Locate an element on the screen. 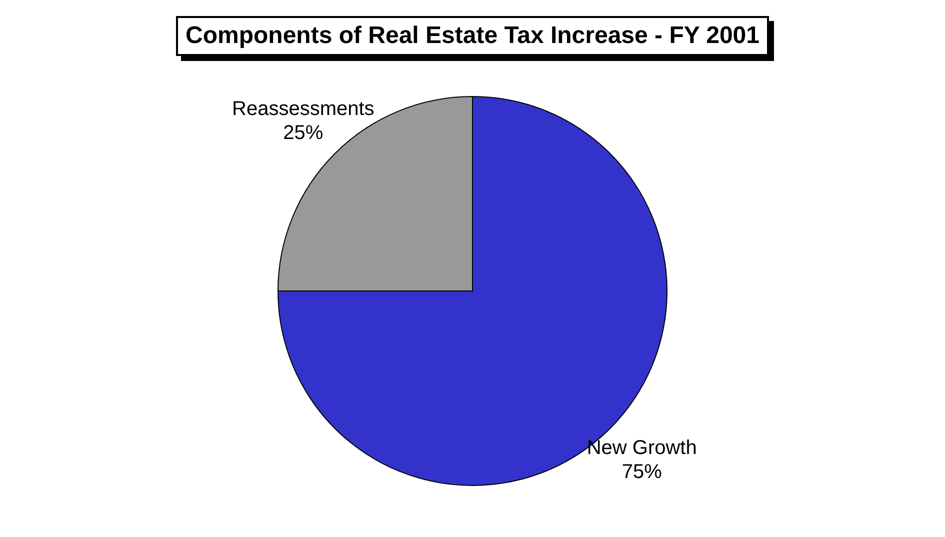  data-label: 25% is located at coordinates (303, 133).